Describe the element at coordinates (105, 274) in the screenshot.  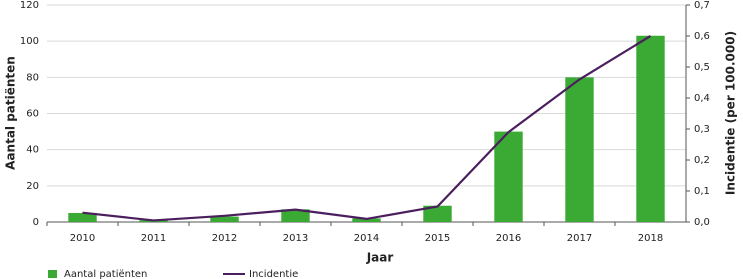
I see `legend-label: Aantal patiënten` at that location.